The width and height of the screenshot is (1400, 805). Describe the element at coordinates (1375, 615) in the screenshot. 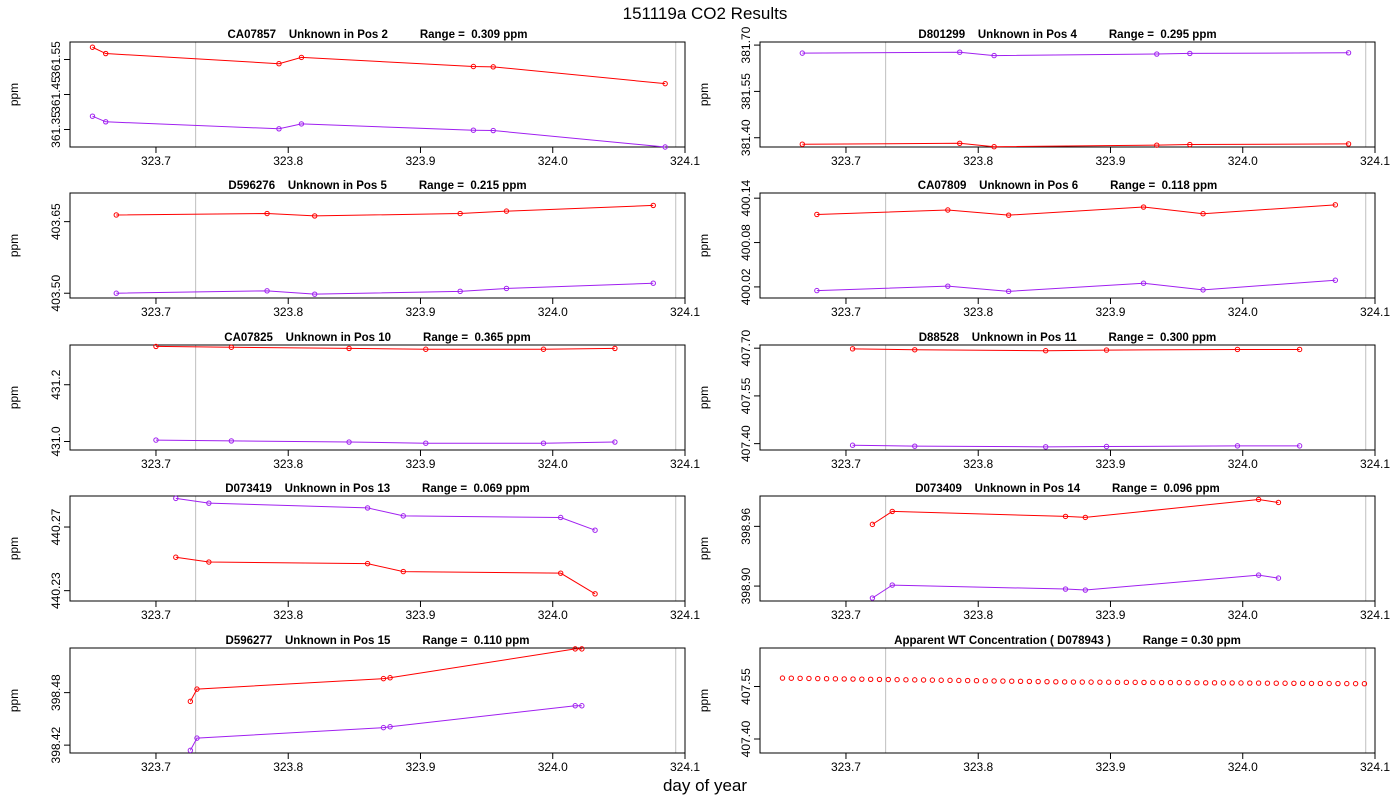

I see `x-tick-label: 324.1` at that location.